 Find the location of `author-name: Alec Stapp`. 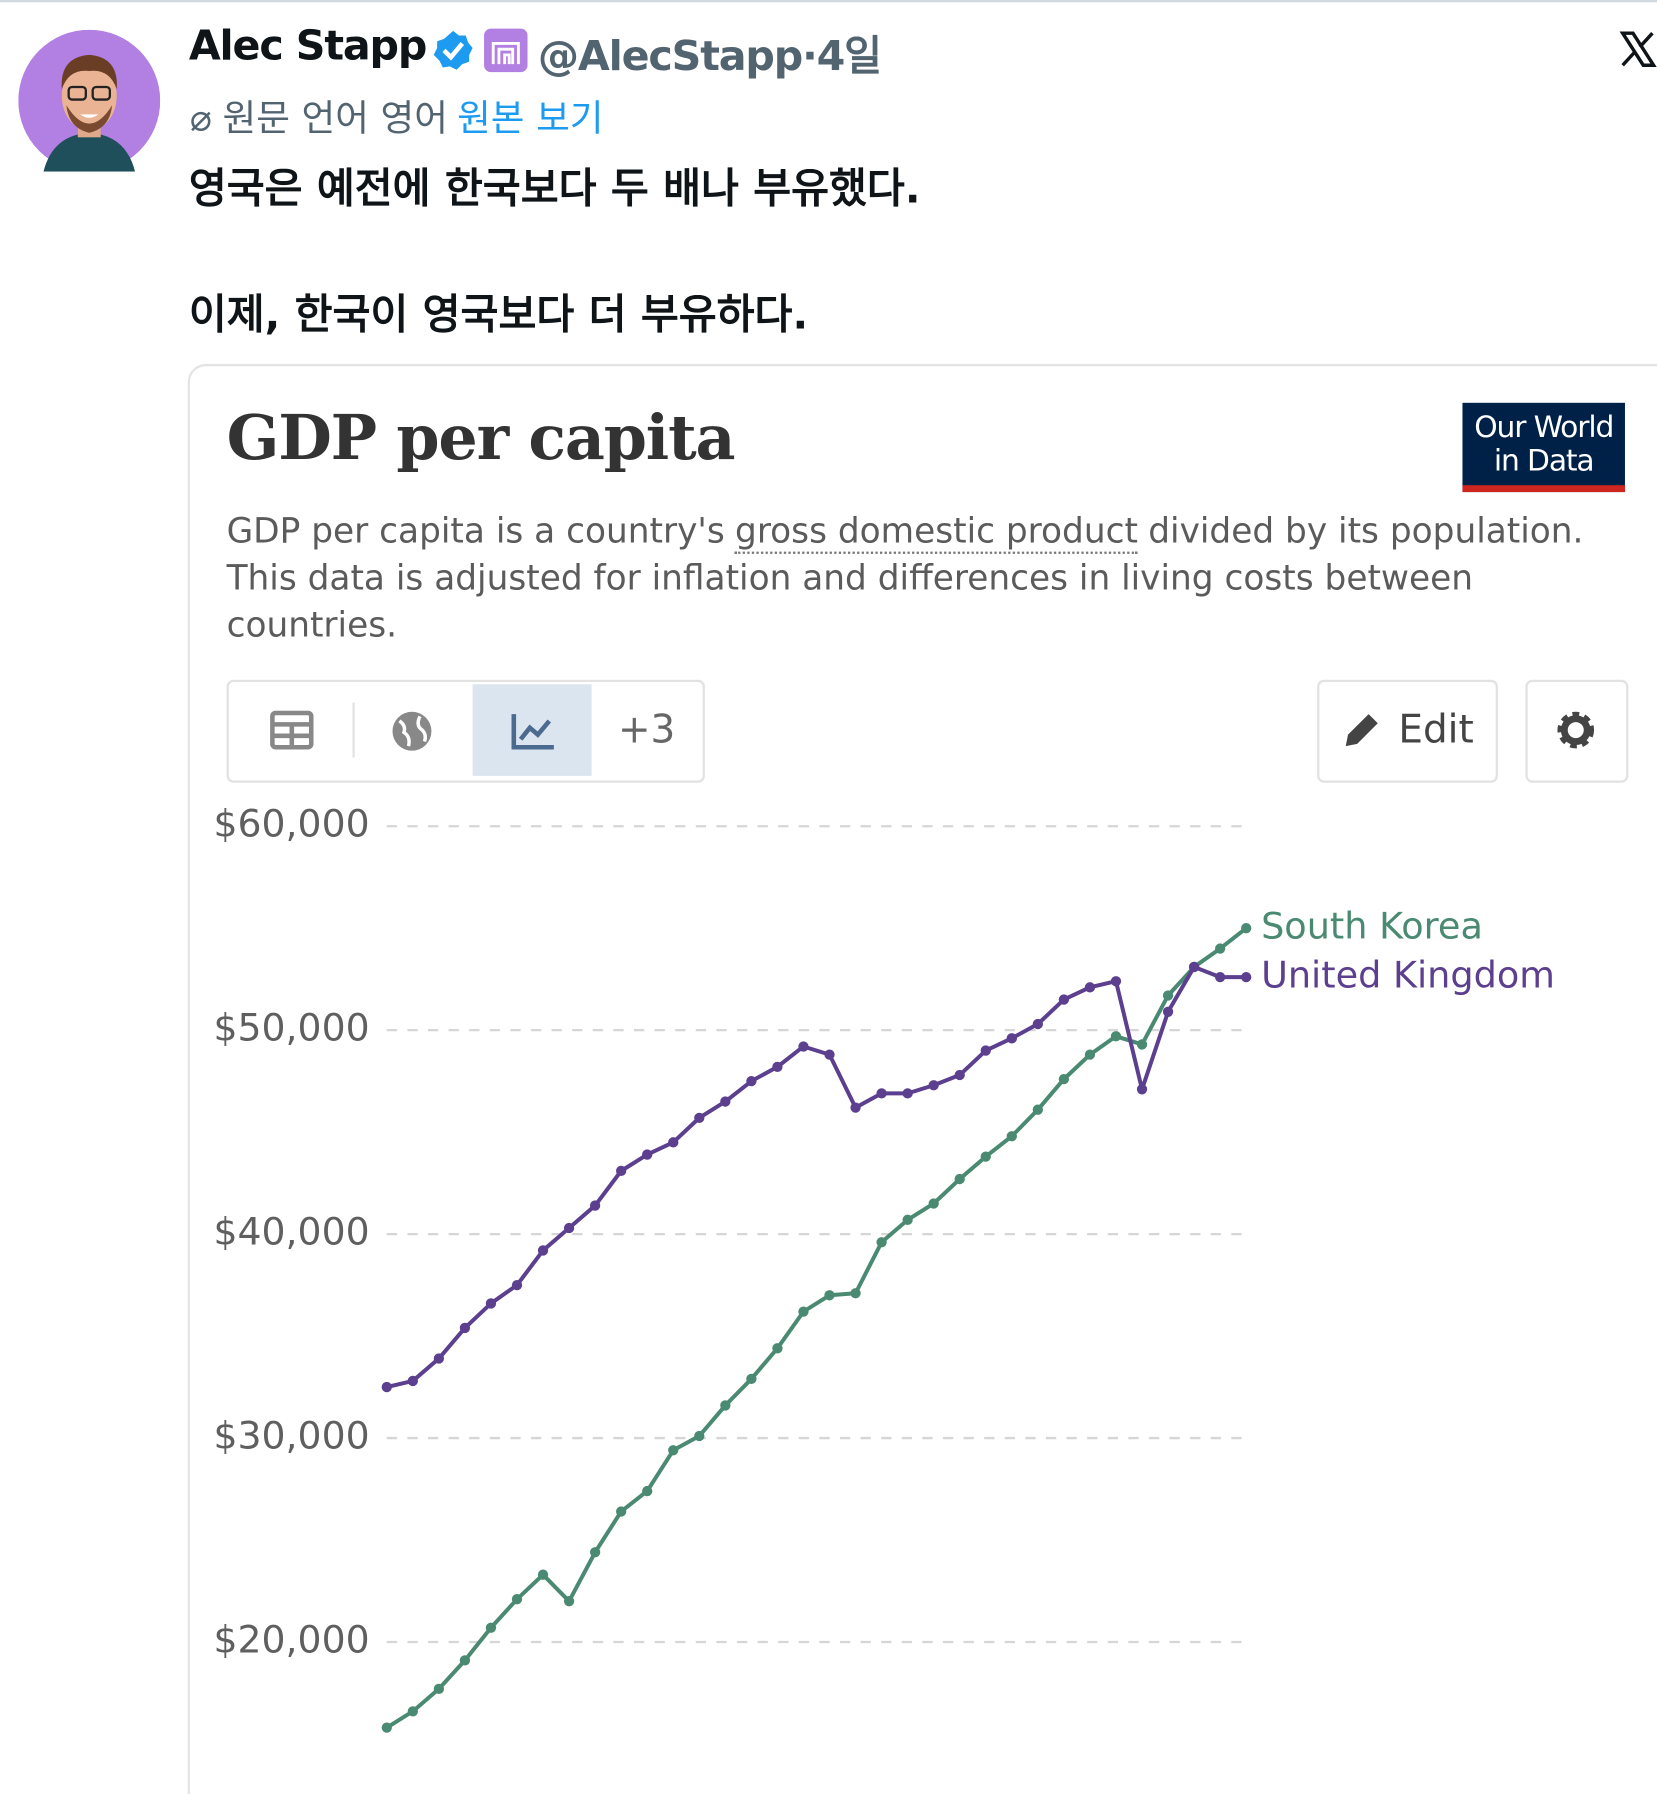

author-name: Alec Stapp is located at coordinates (308, 46).